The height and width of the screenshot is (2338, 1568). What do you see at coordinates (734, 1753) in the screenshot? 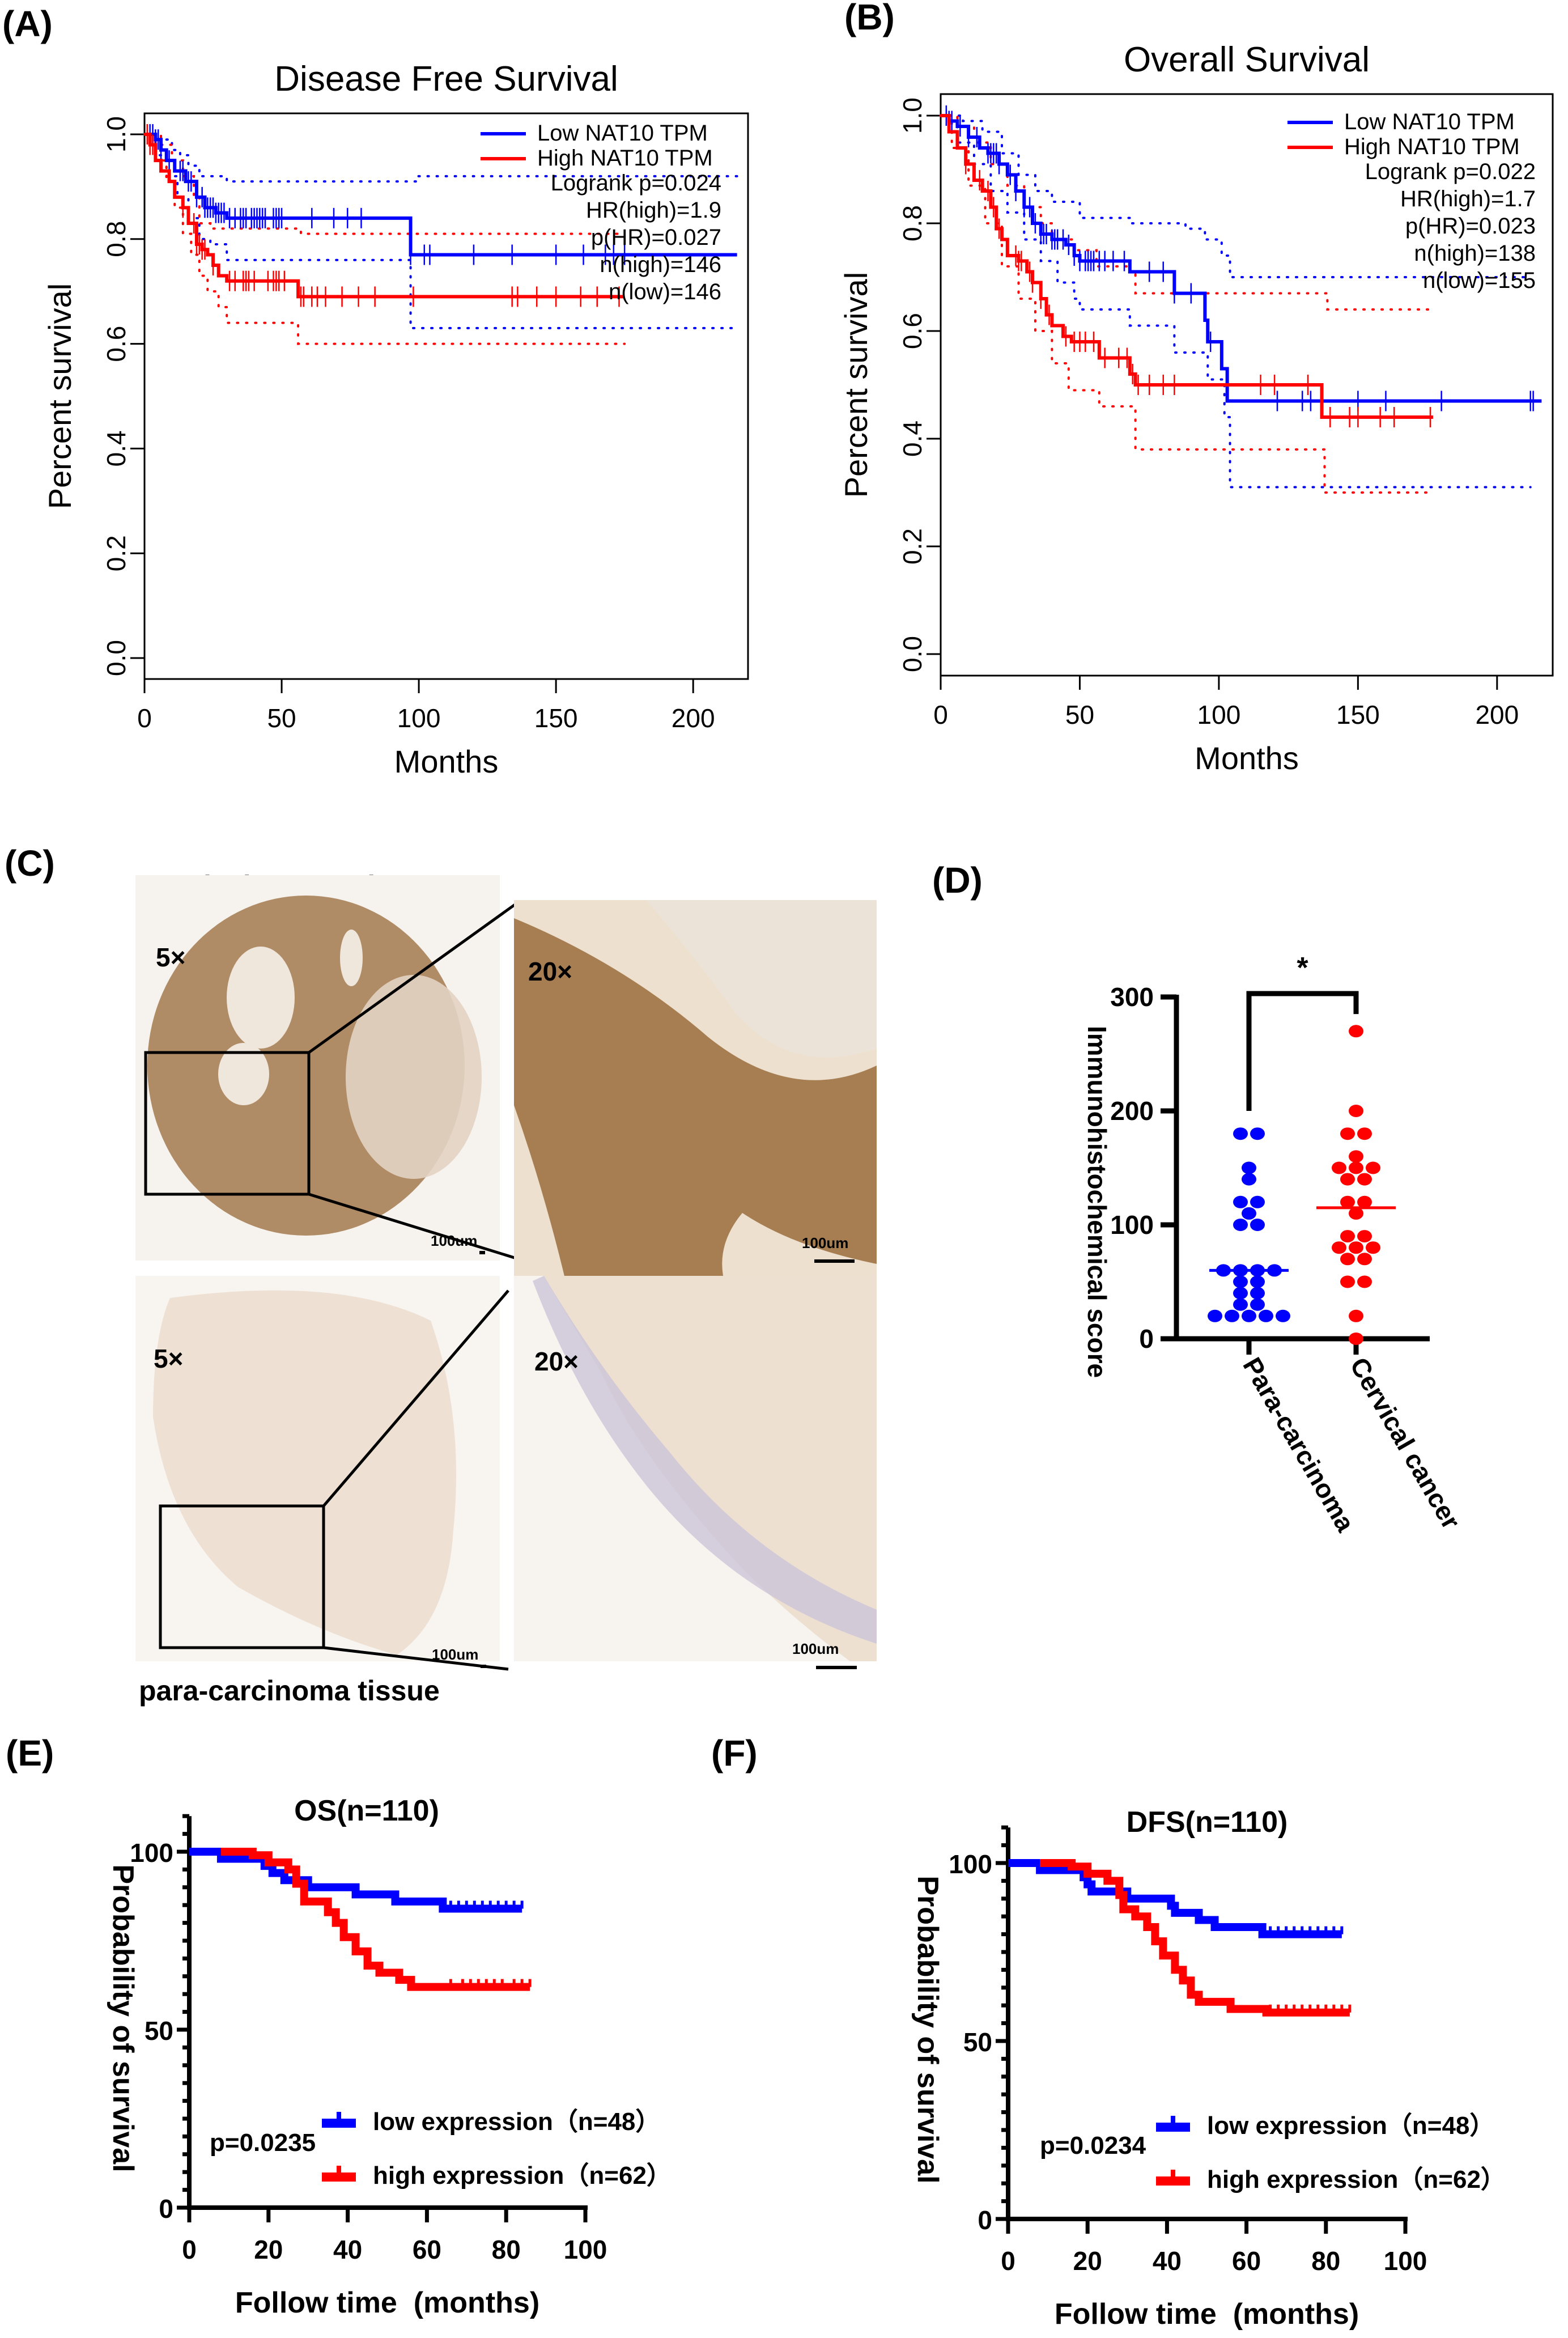
I see `panel-label-f: (F)` at bounding box center [734, 1753].